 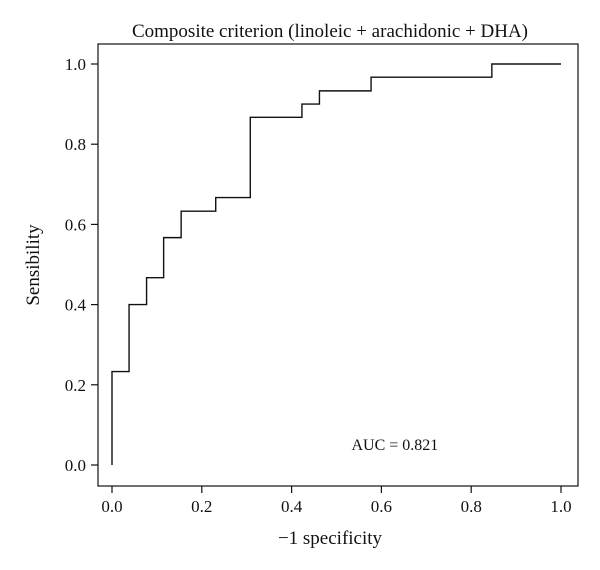 What do you see at coordinates (76, 305) in the screenshot?
I see `y-tick-label: 0.4` at bounding box center [76, 305].